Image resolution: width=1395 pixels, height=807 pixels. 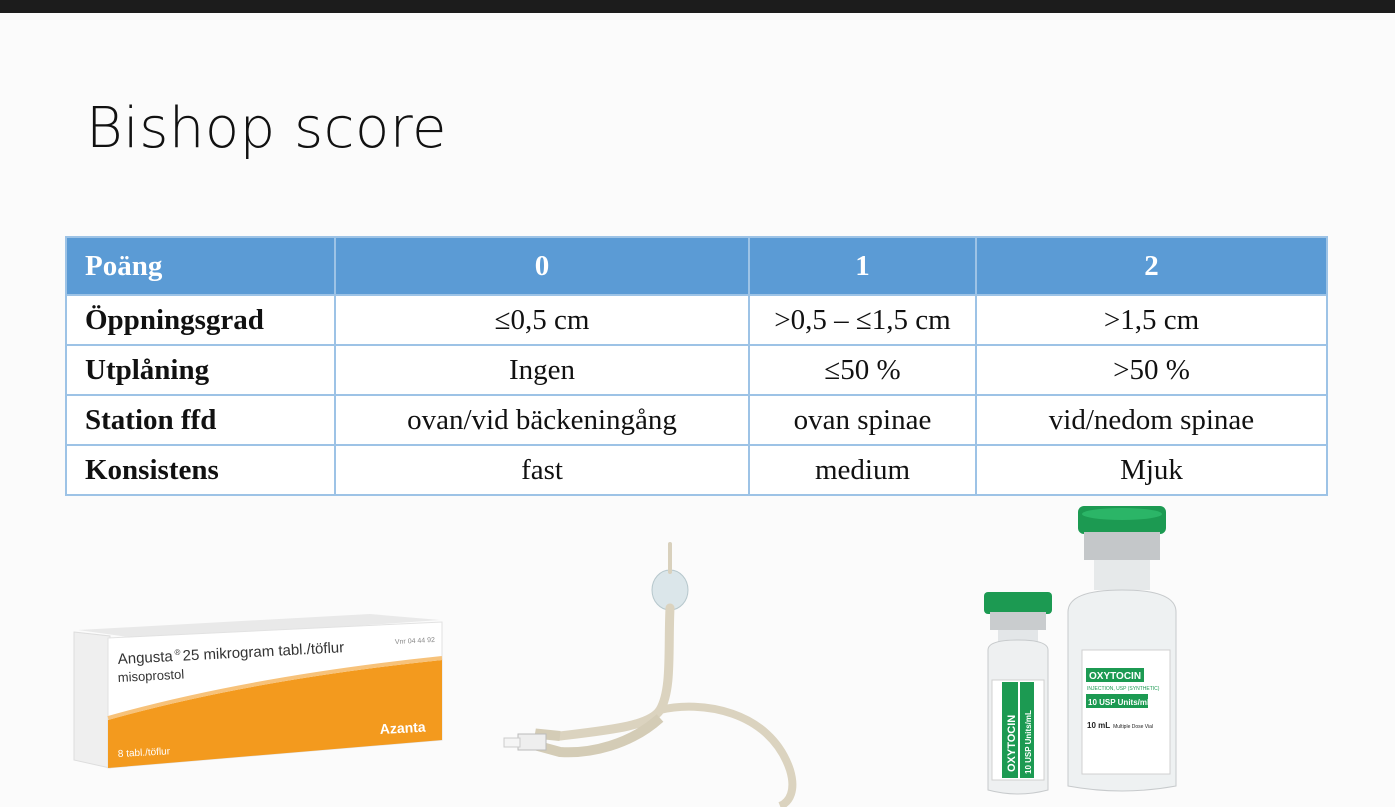 I want to click on row-label: Öppningsgrad, so click(x=200, y=320).